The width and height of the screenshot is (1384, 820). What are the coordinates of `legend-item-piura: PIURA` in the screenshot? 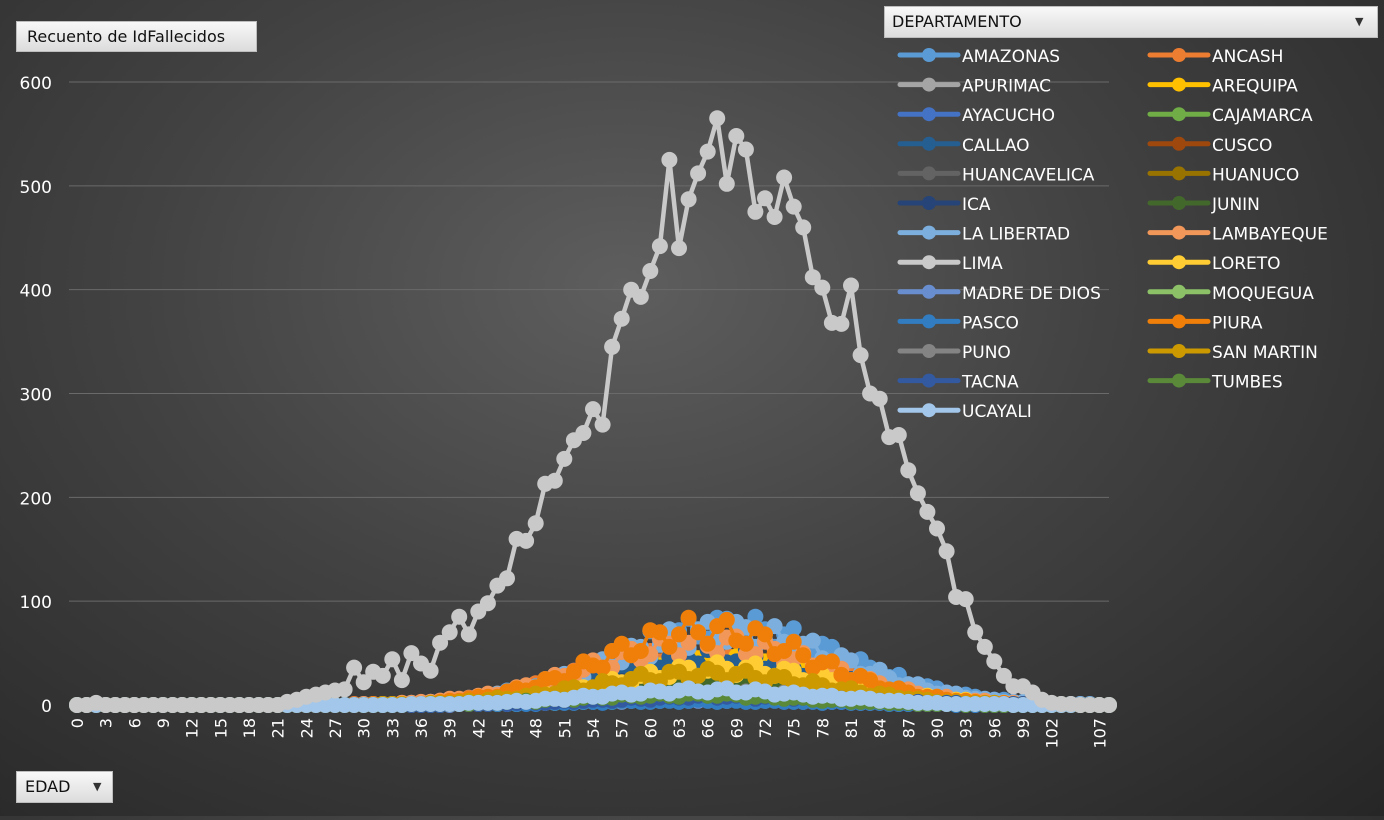 It's located at (1205, 323).